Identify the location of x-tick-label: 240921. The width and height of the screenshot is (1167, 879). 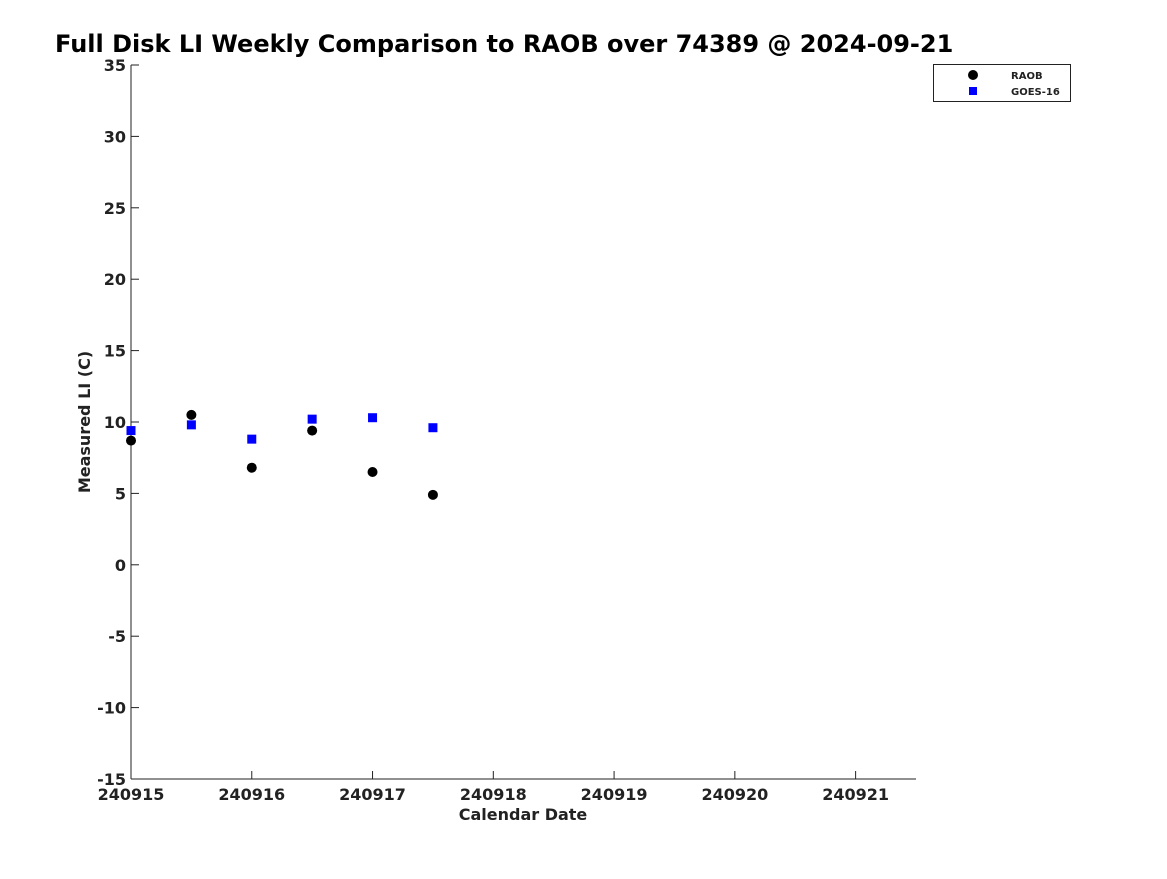
(855, 794).